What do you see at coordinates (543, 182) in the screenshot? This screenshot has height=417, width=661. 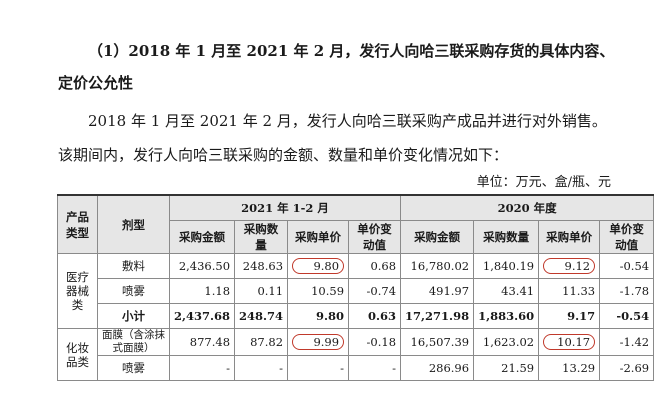 I see `unit-note: 单位：万元、盒/瓶、元` at bounding box center [543, 182].